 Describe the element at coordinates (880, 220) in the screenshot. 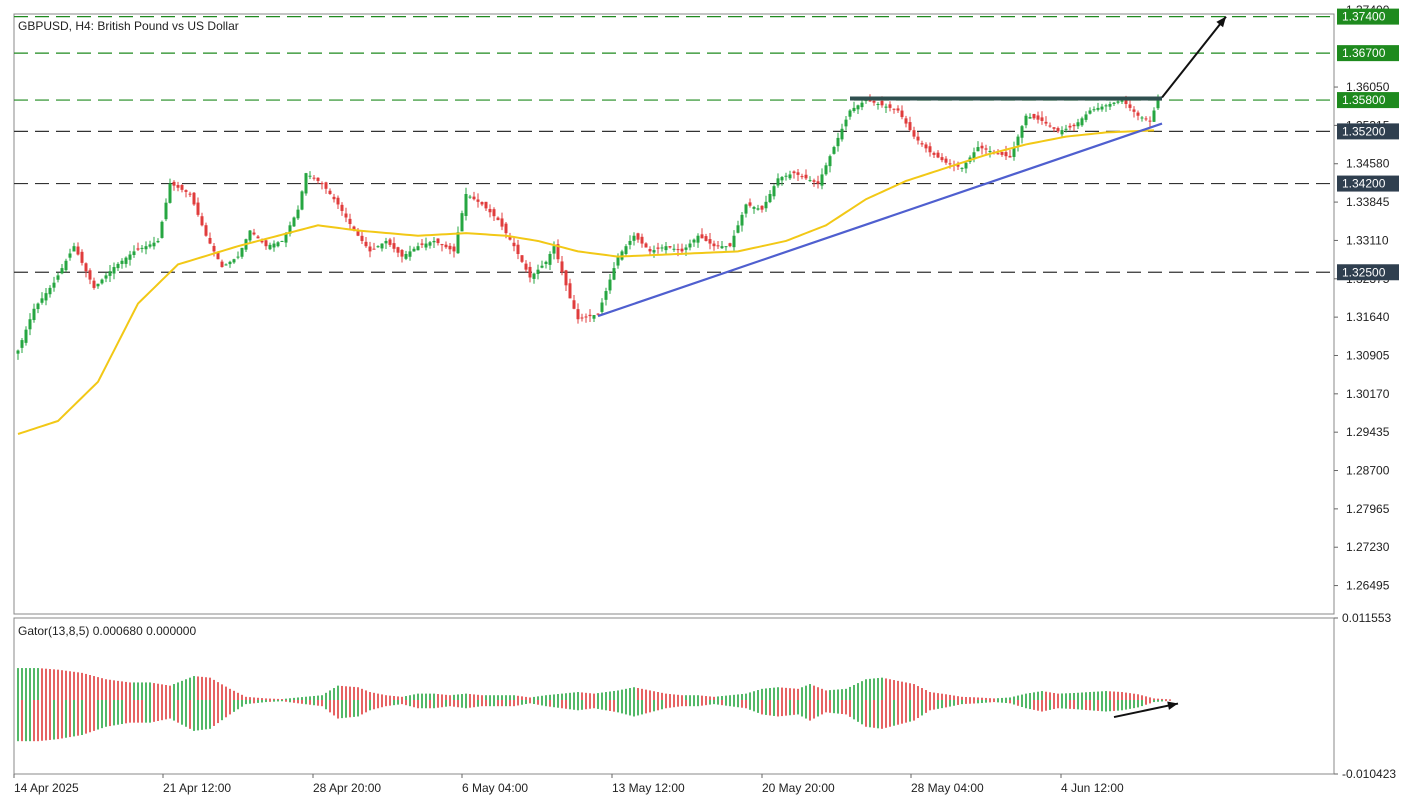

I see `ascending-trendline` at that location.